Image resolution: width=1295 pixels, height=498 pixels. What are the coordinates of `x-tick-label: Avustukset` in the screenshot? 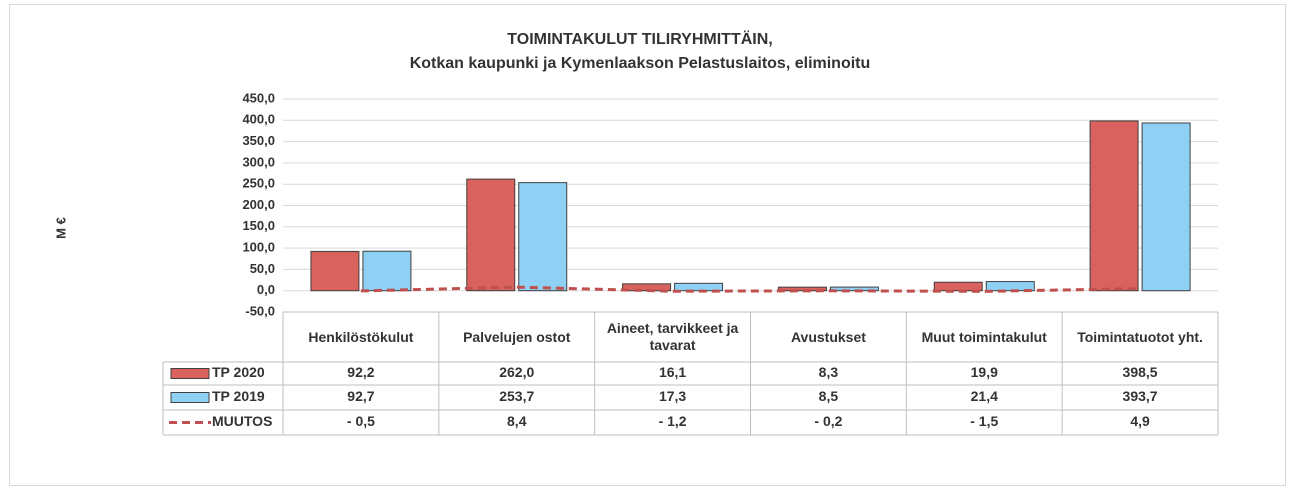 It's located at (828, 336).